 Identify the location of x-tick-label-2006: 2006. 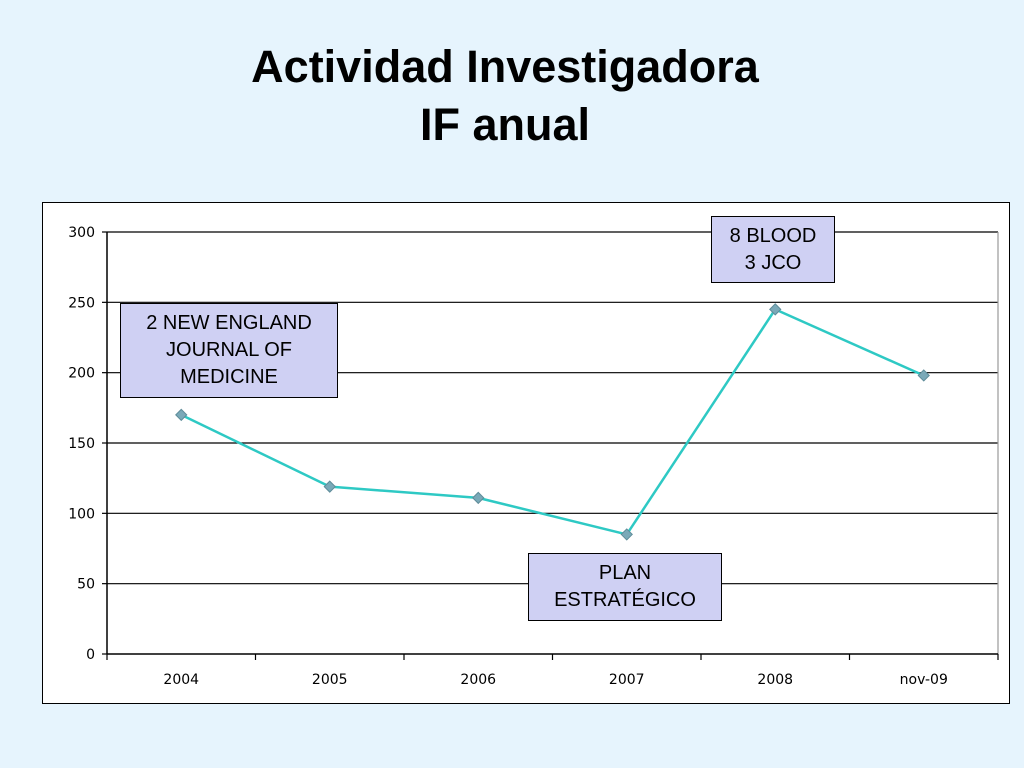
(478, 680).